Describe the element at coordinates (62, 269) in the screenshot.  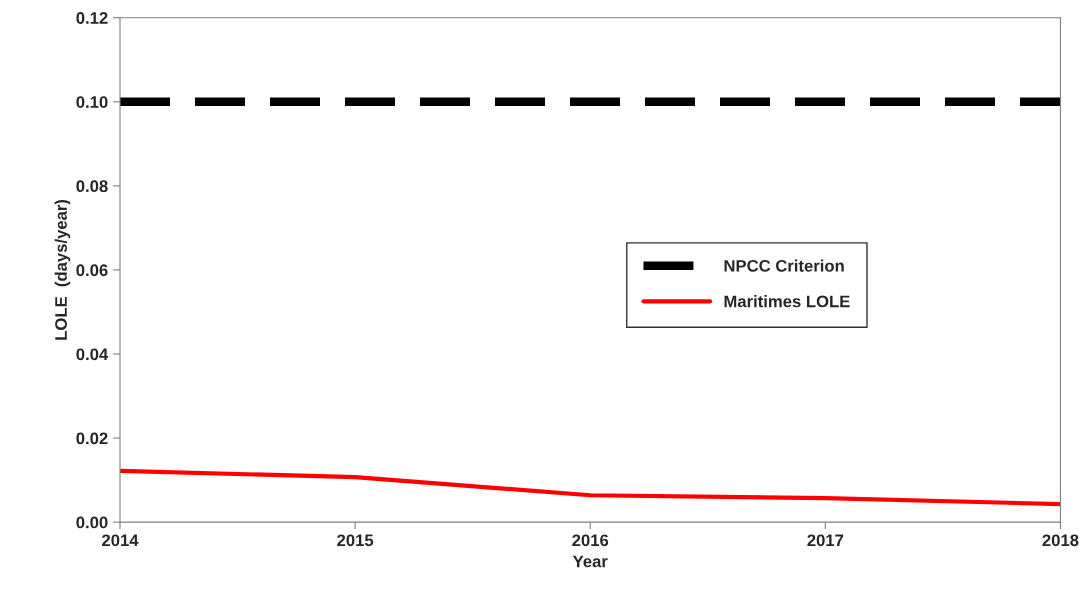
I see `y-axis-title: LOLE (days/year)` at that location.